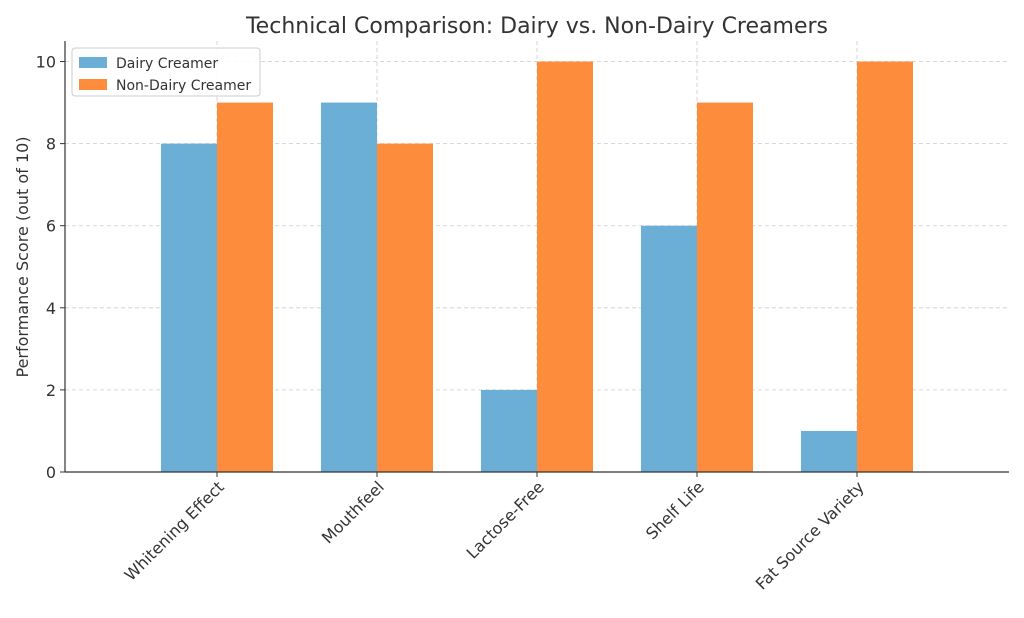  I want to click on legend-label: Non-Dairy Creamer, so click(183, 86).